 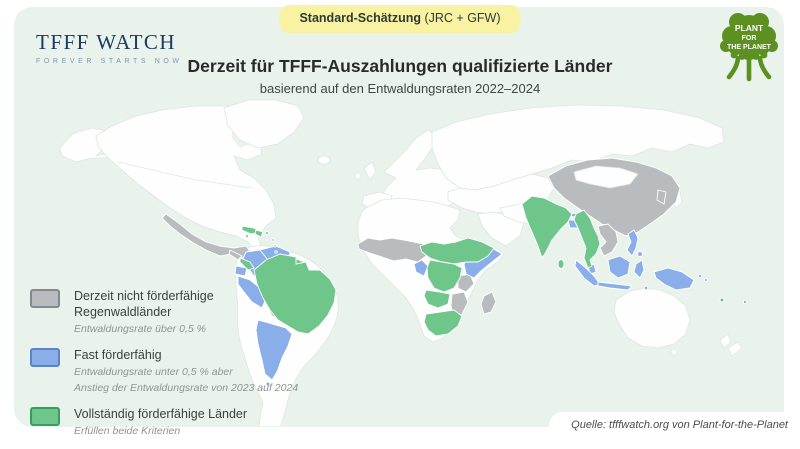 What do you see at coordinates (547, 227) in the screenshot?
I see `country-india` at bounding box center [547, 227].